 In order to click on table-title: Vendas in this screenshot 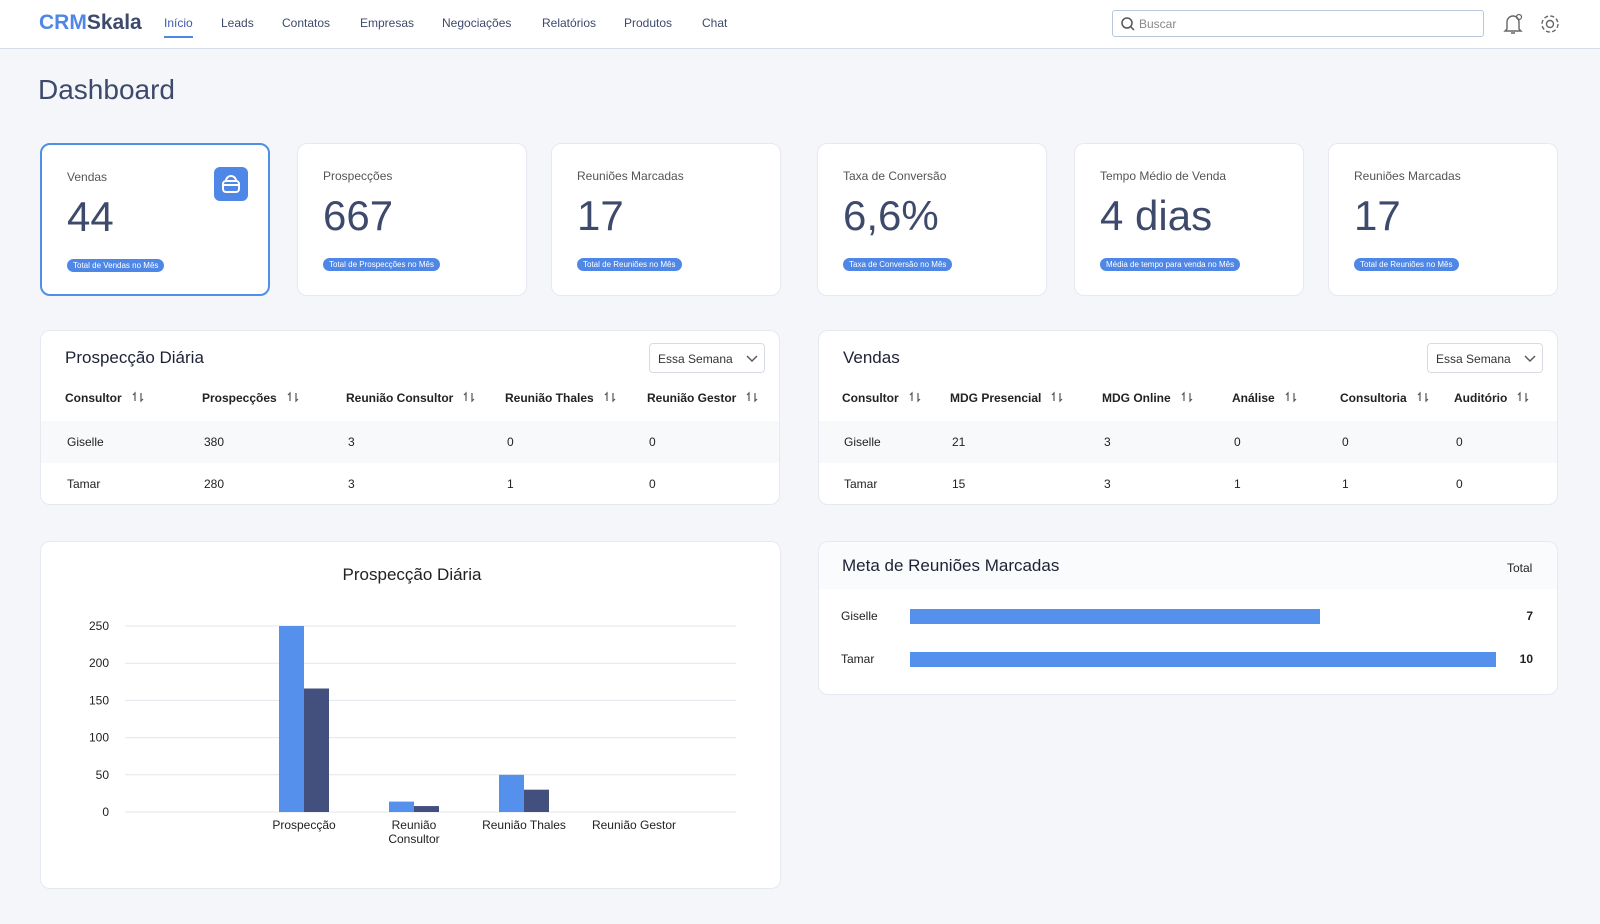, I will do `click(871, 357)`.